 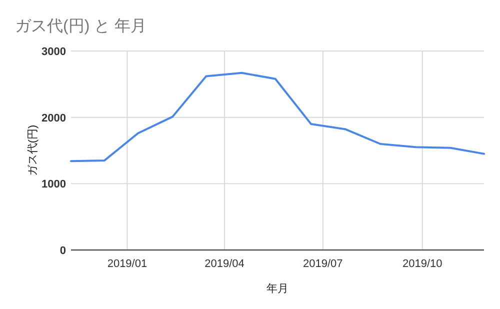 I want to click on y-tick-label: 2000, so click(x=54, y=118).